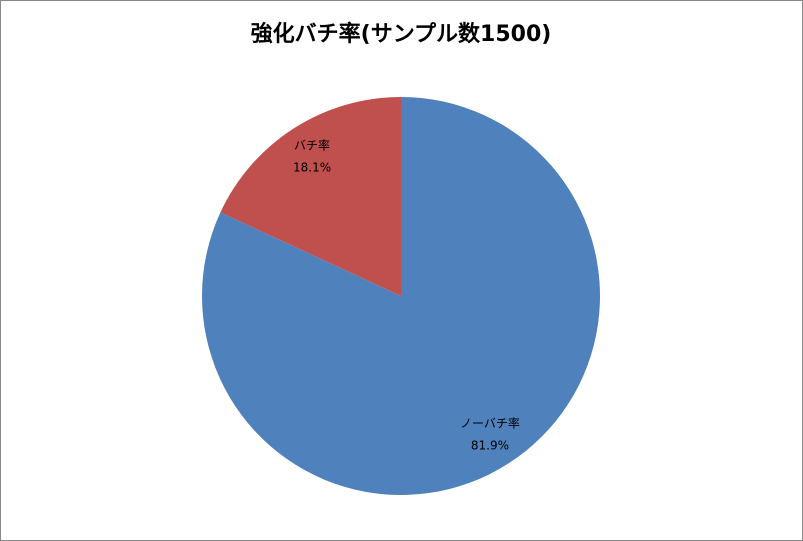 This screenshot has height=541, width=803. Describe the element at coordinates (490, 423) in the screenshot. I see `category-label: ノーバチ率` at that location.